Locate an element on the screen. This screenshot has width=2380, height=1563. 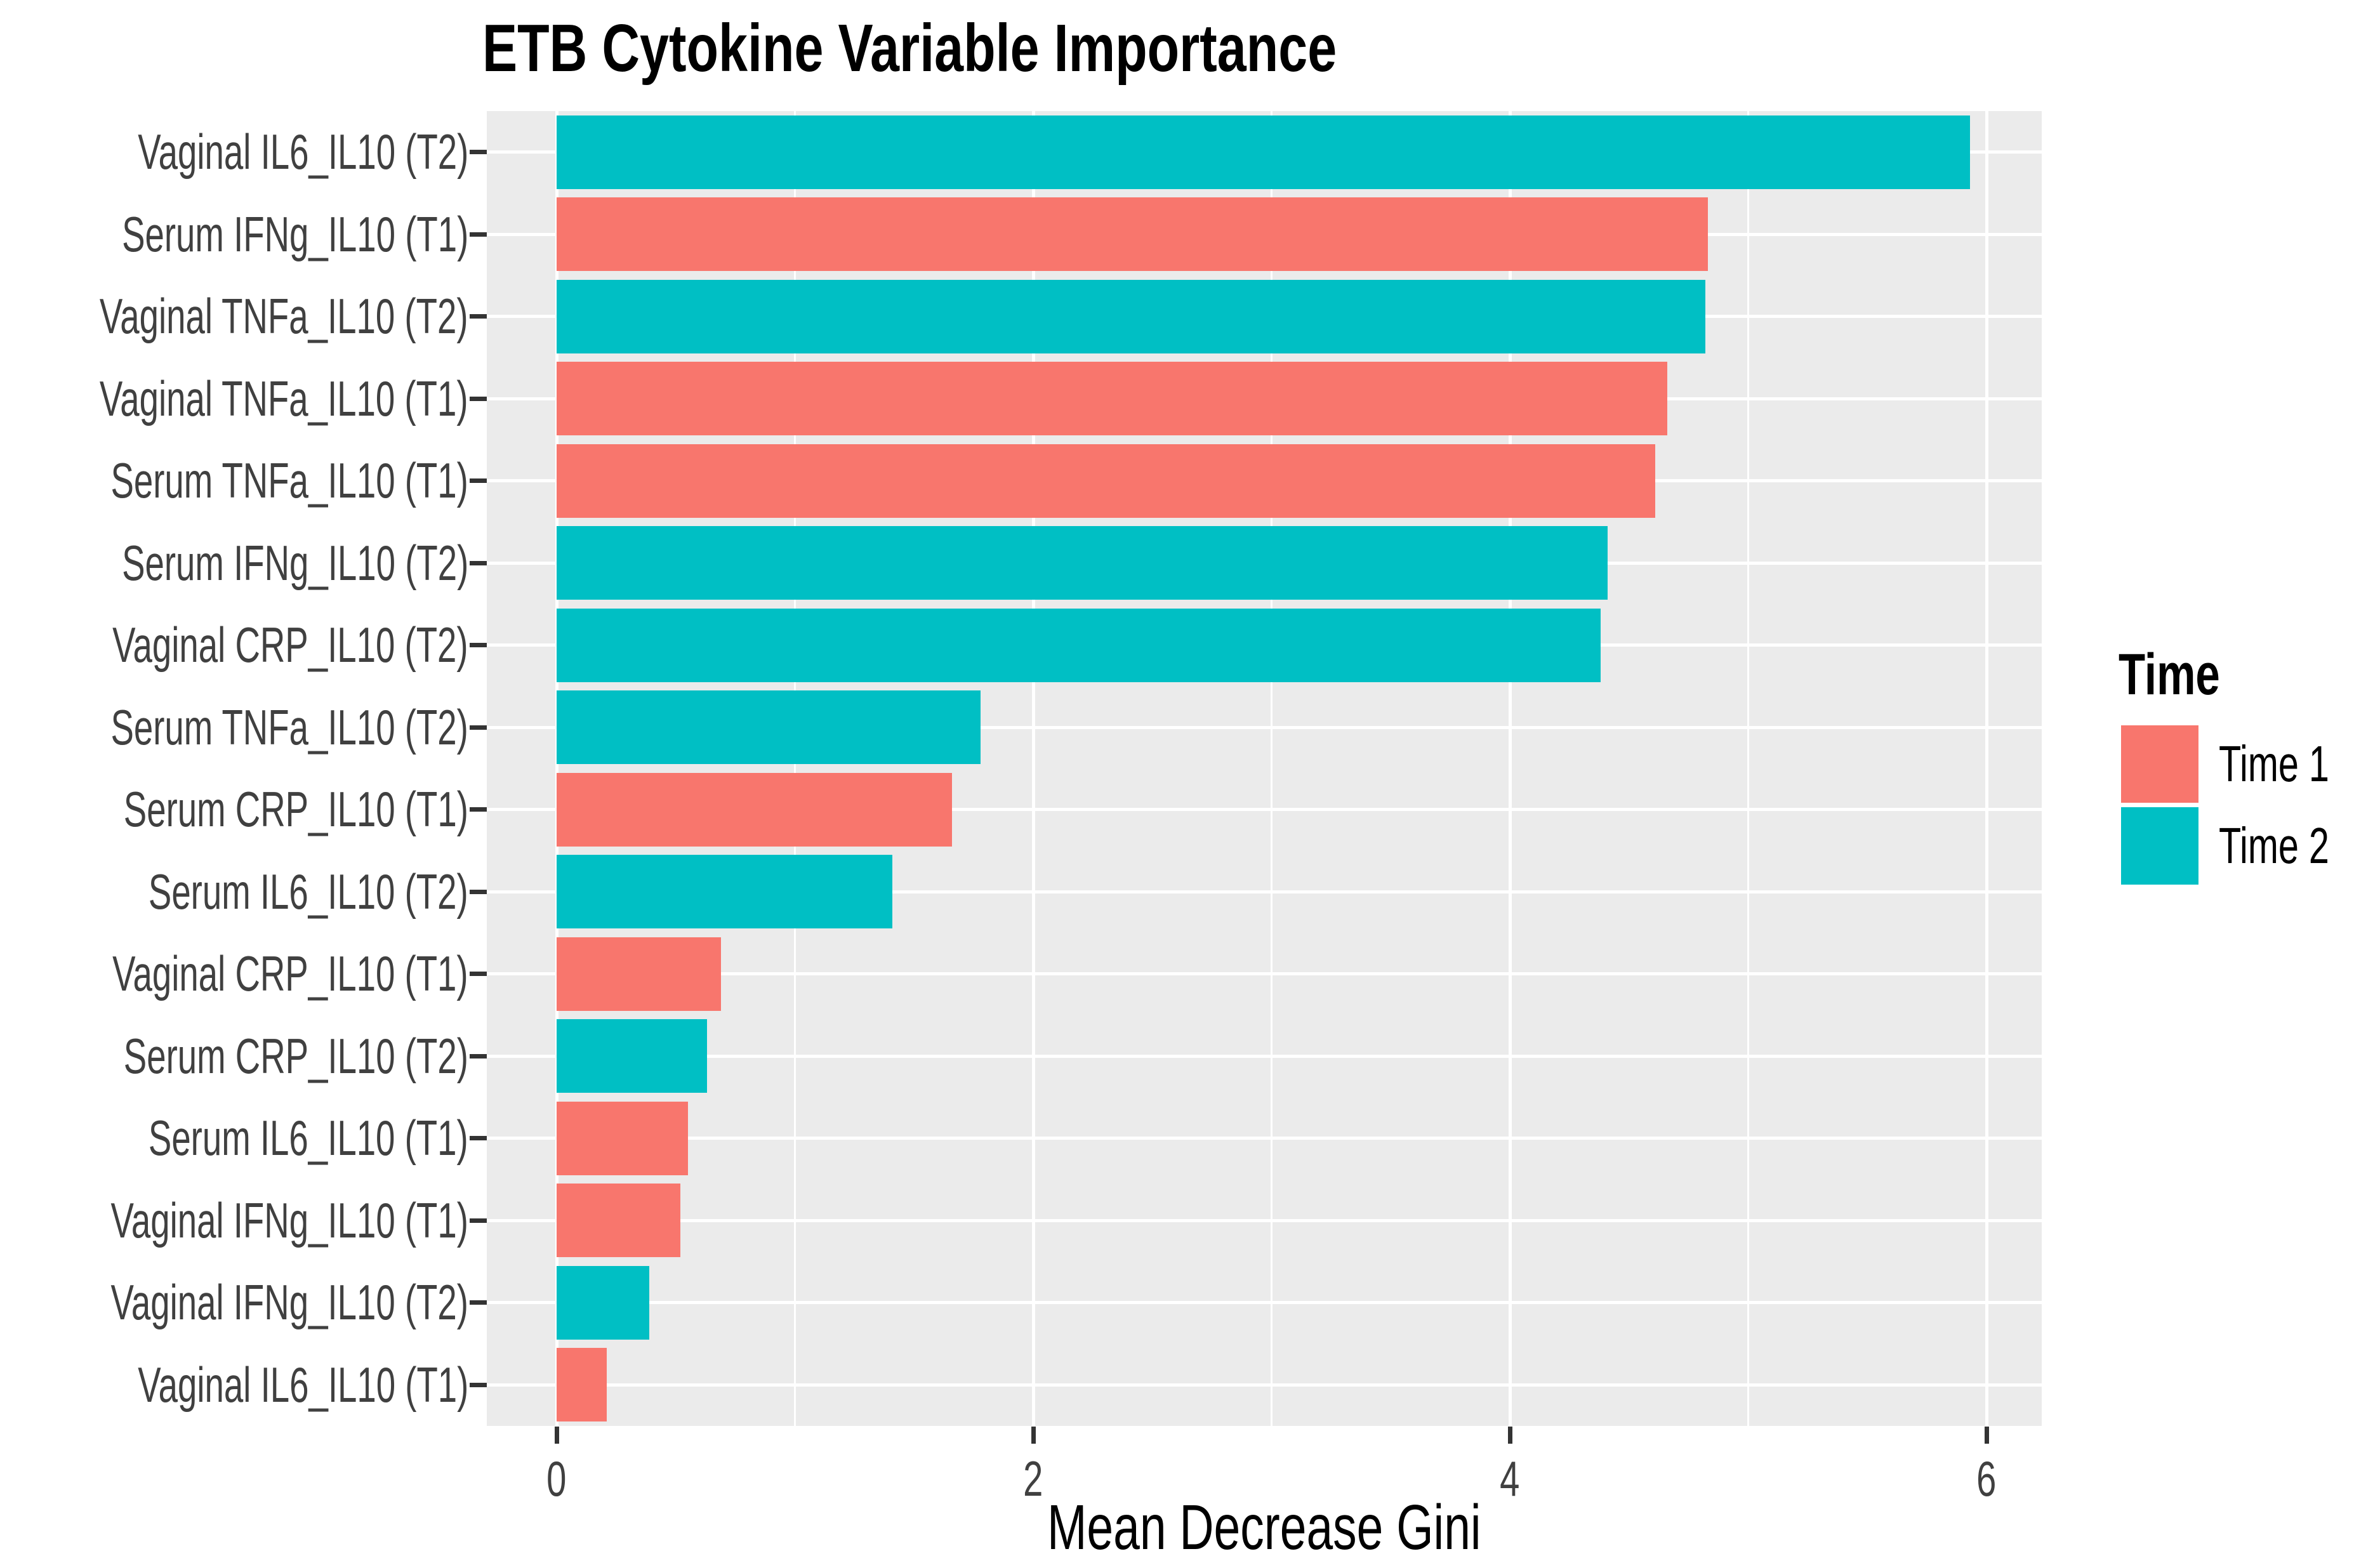
x-tick-label-text: 2 is located at coordinates (1033, 1479).